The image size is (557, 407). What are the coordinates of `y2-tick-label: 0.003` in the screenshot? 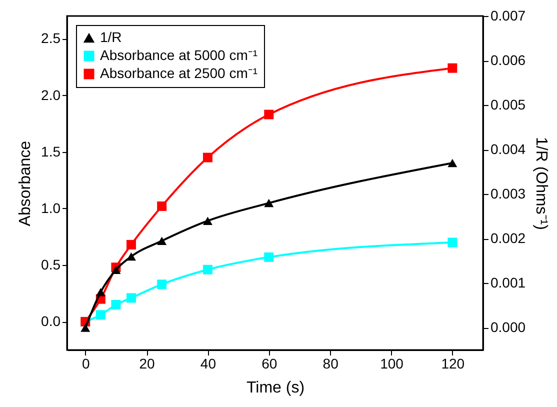 It's located at (508, 194).